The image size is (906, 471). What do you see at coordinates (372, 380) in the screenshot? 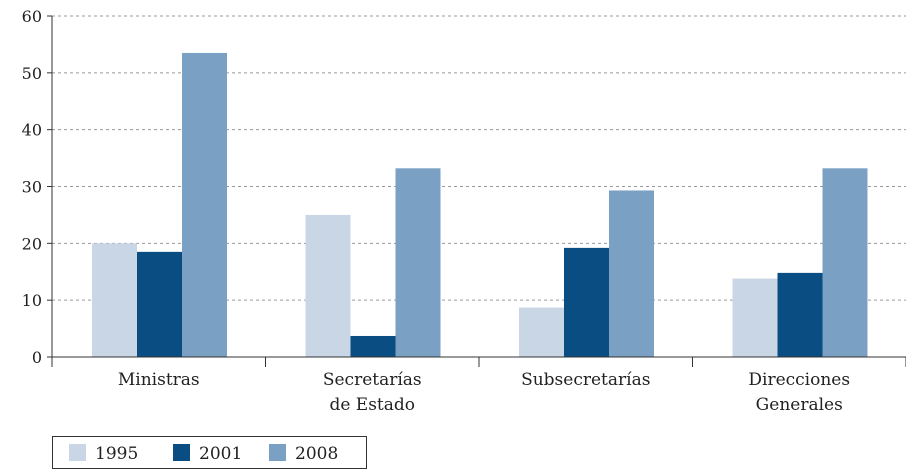
I see `category-label: Secretarías` at bounding box center [372, 380].